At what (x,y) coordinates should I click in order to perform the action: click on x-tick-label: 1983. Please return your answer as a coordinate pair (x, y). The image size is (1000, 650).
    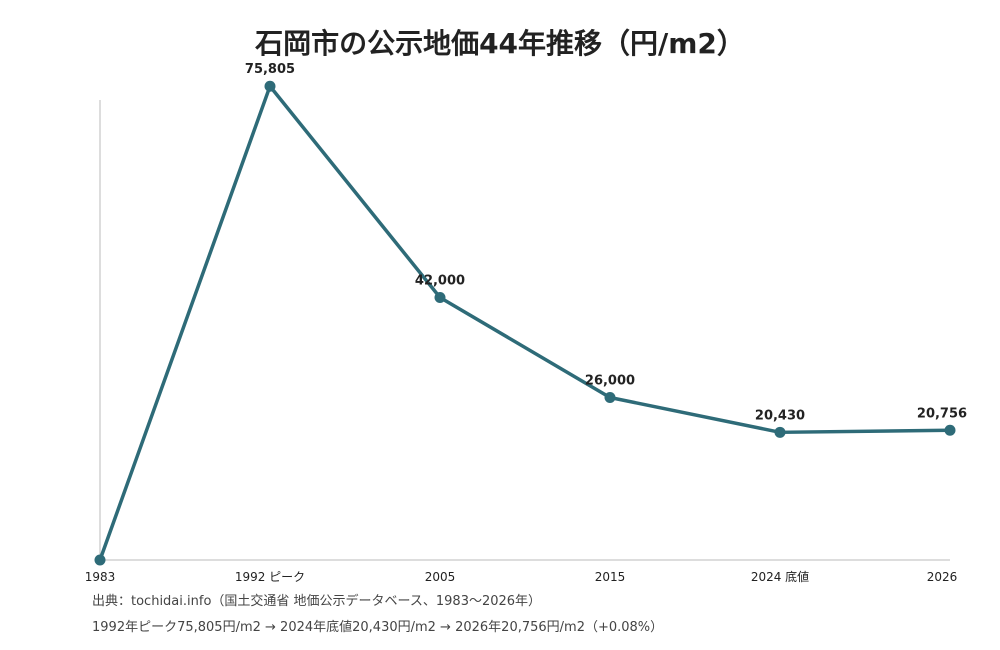
    Looking at the image, I should click on (100, 577).